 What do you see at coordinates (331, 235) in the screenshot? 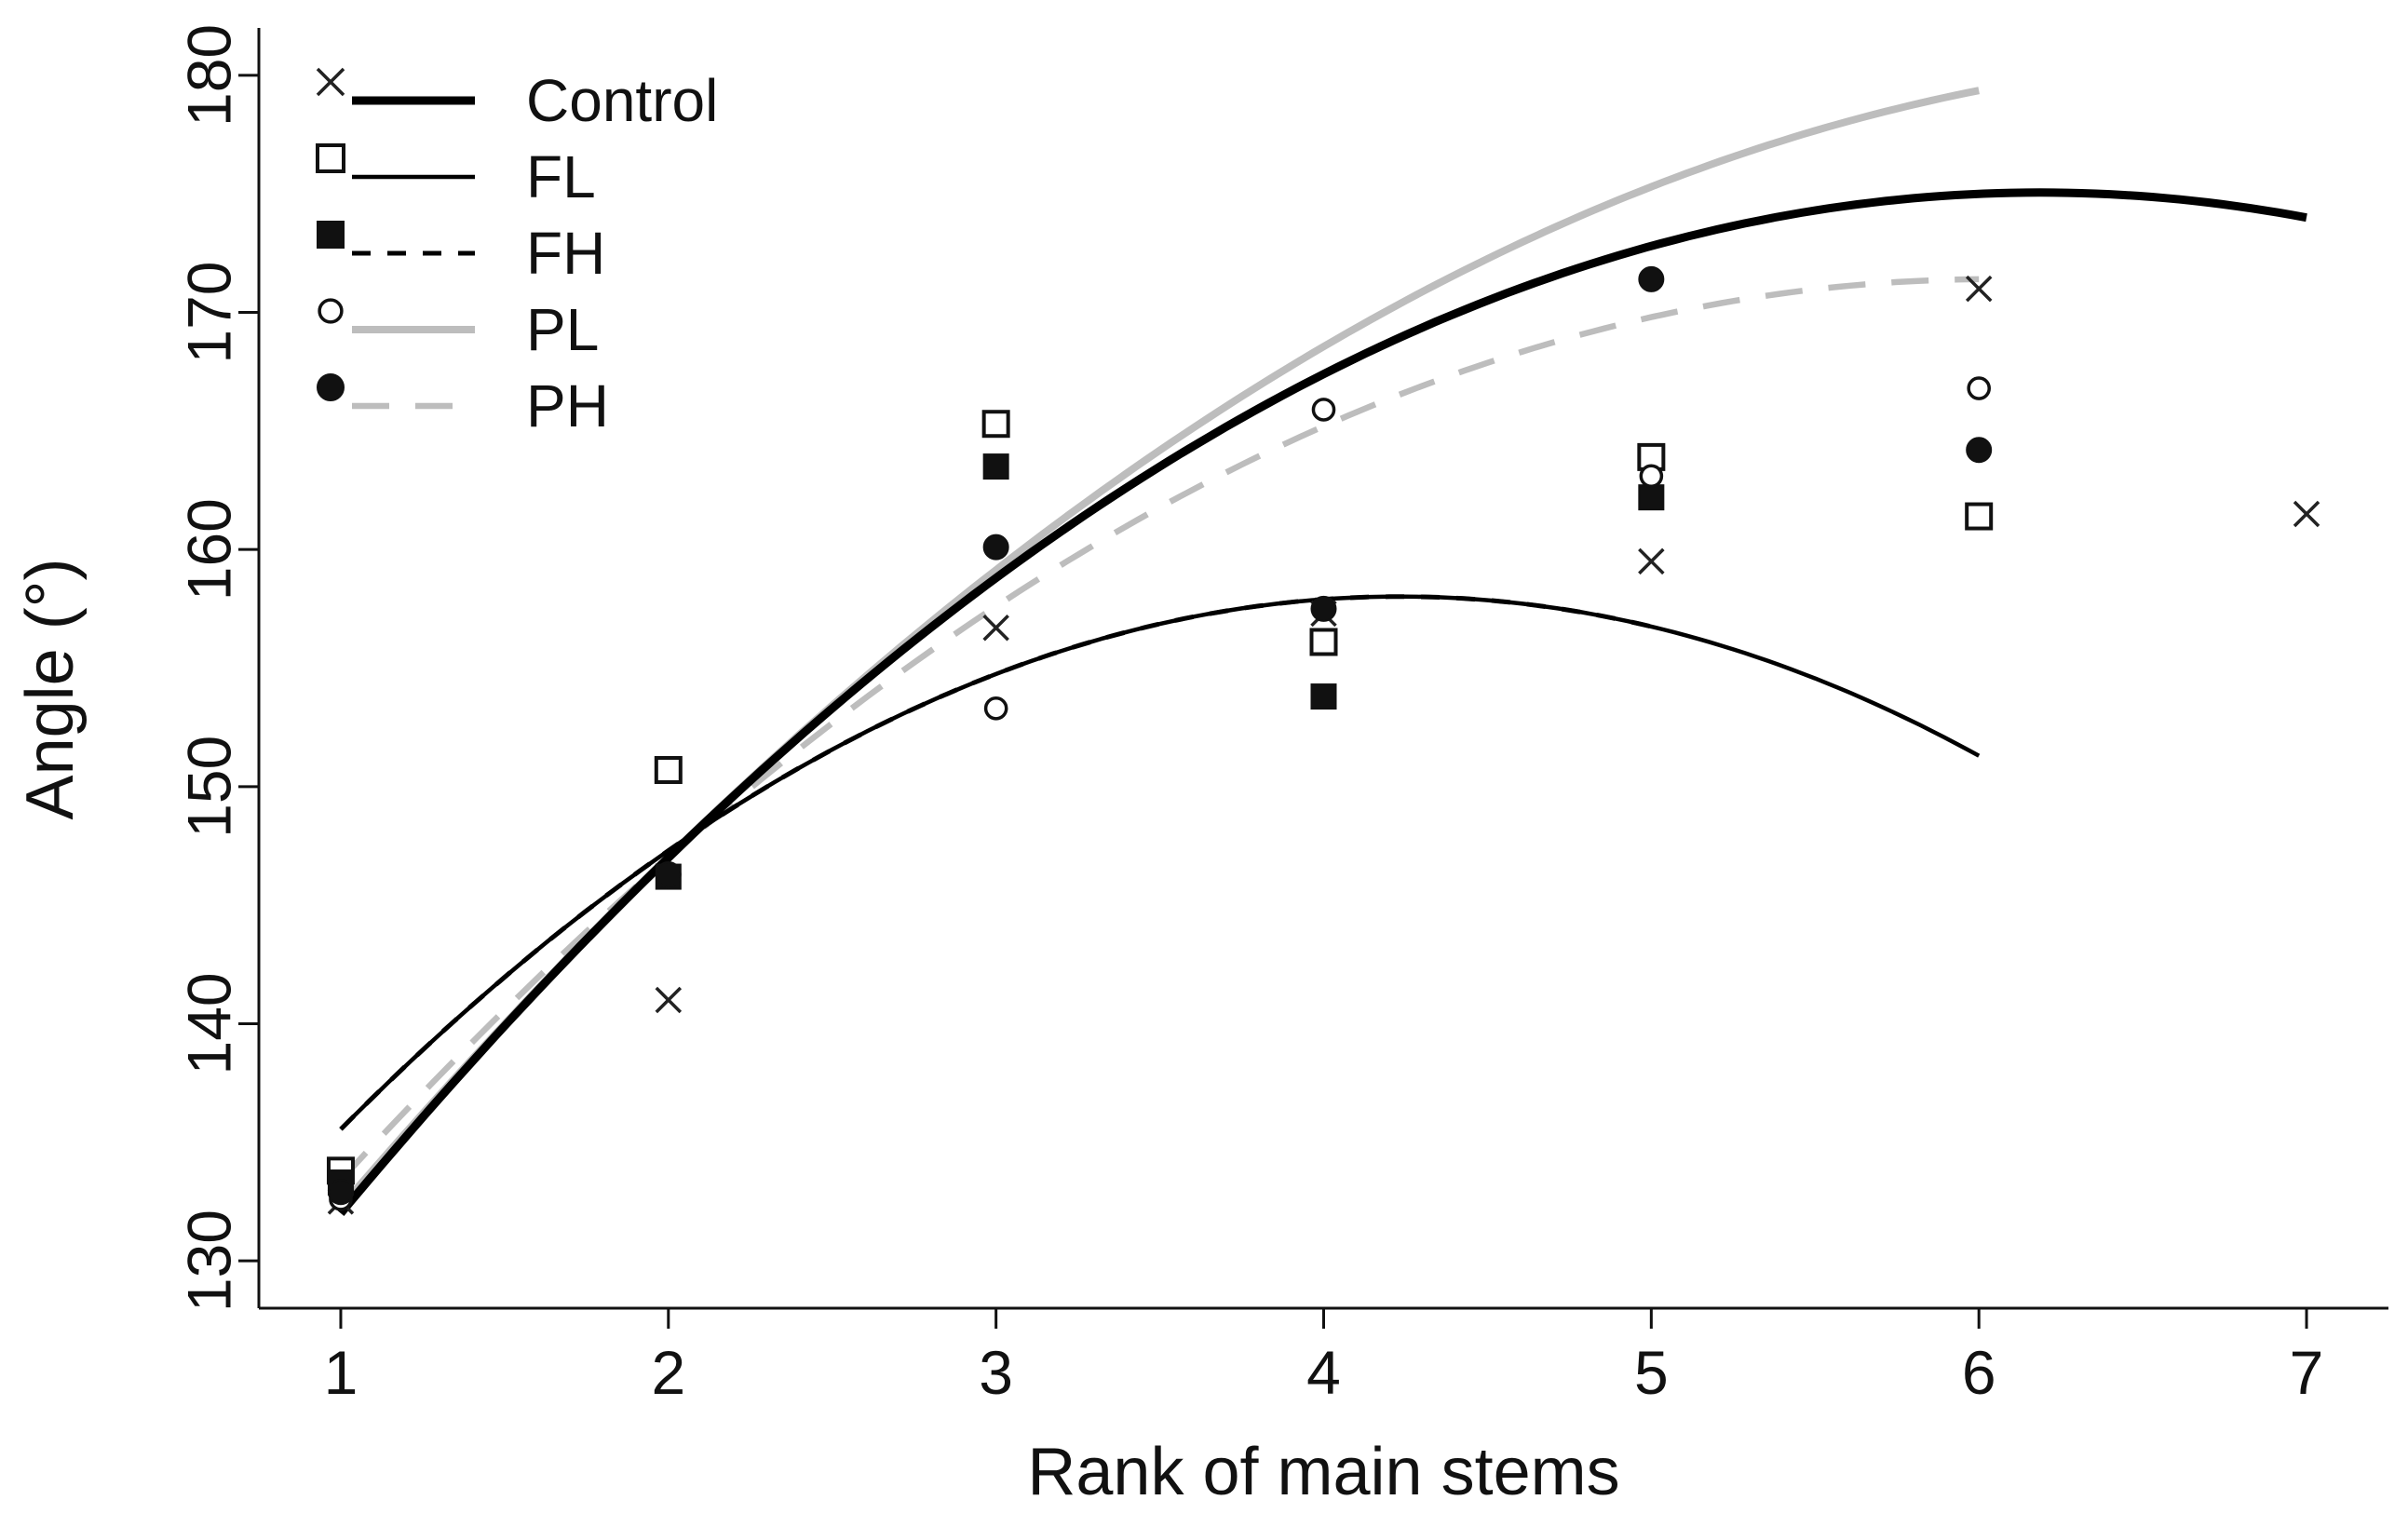
I see `legend-marker-fh` at bounding box center [331, 235].